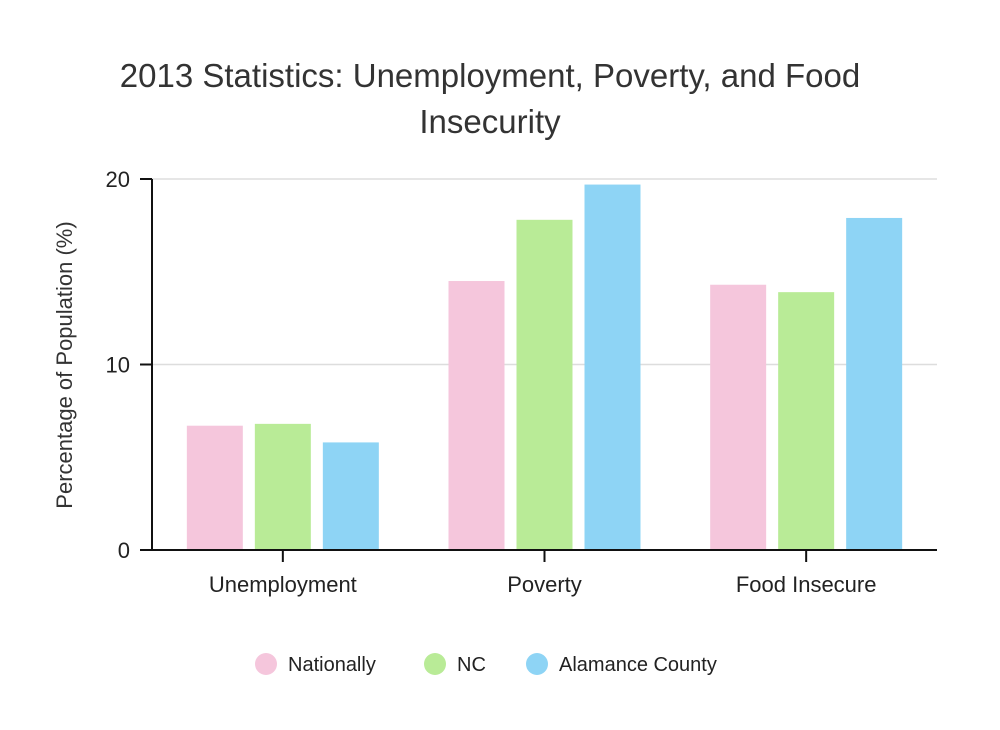  I want to click on legend-label-2: Alamance County, so click(638, 665).